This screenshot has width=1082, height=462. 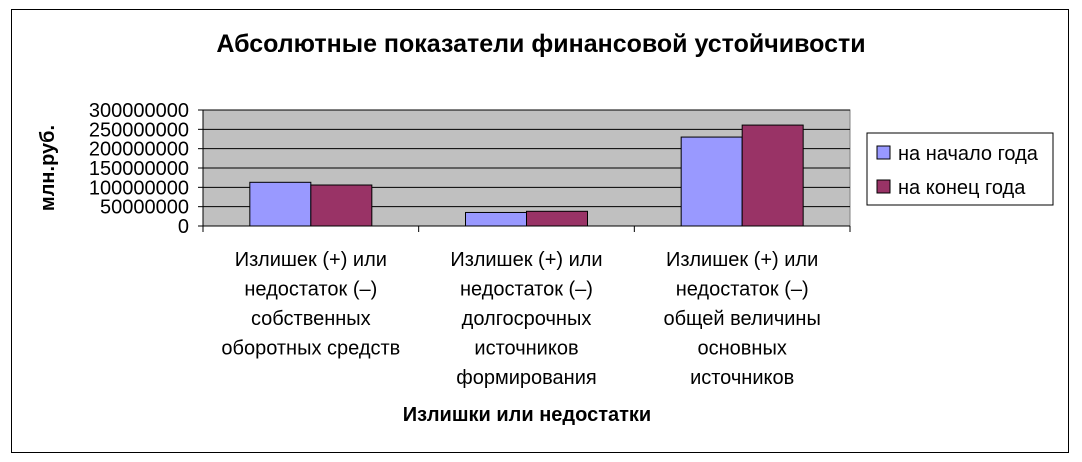 I want to click on y-tick-label: 250000000, so click(x=139, y=130).